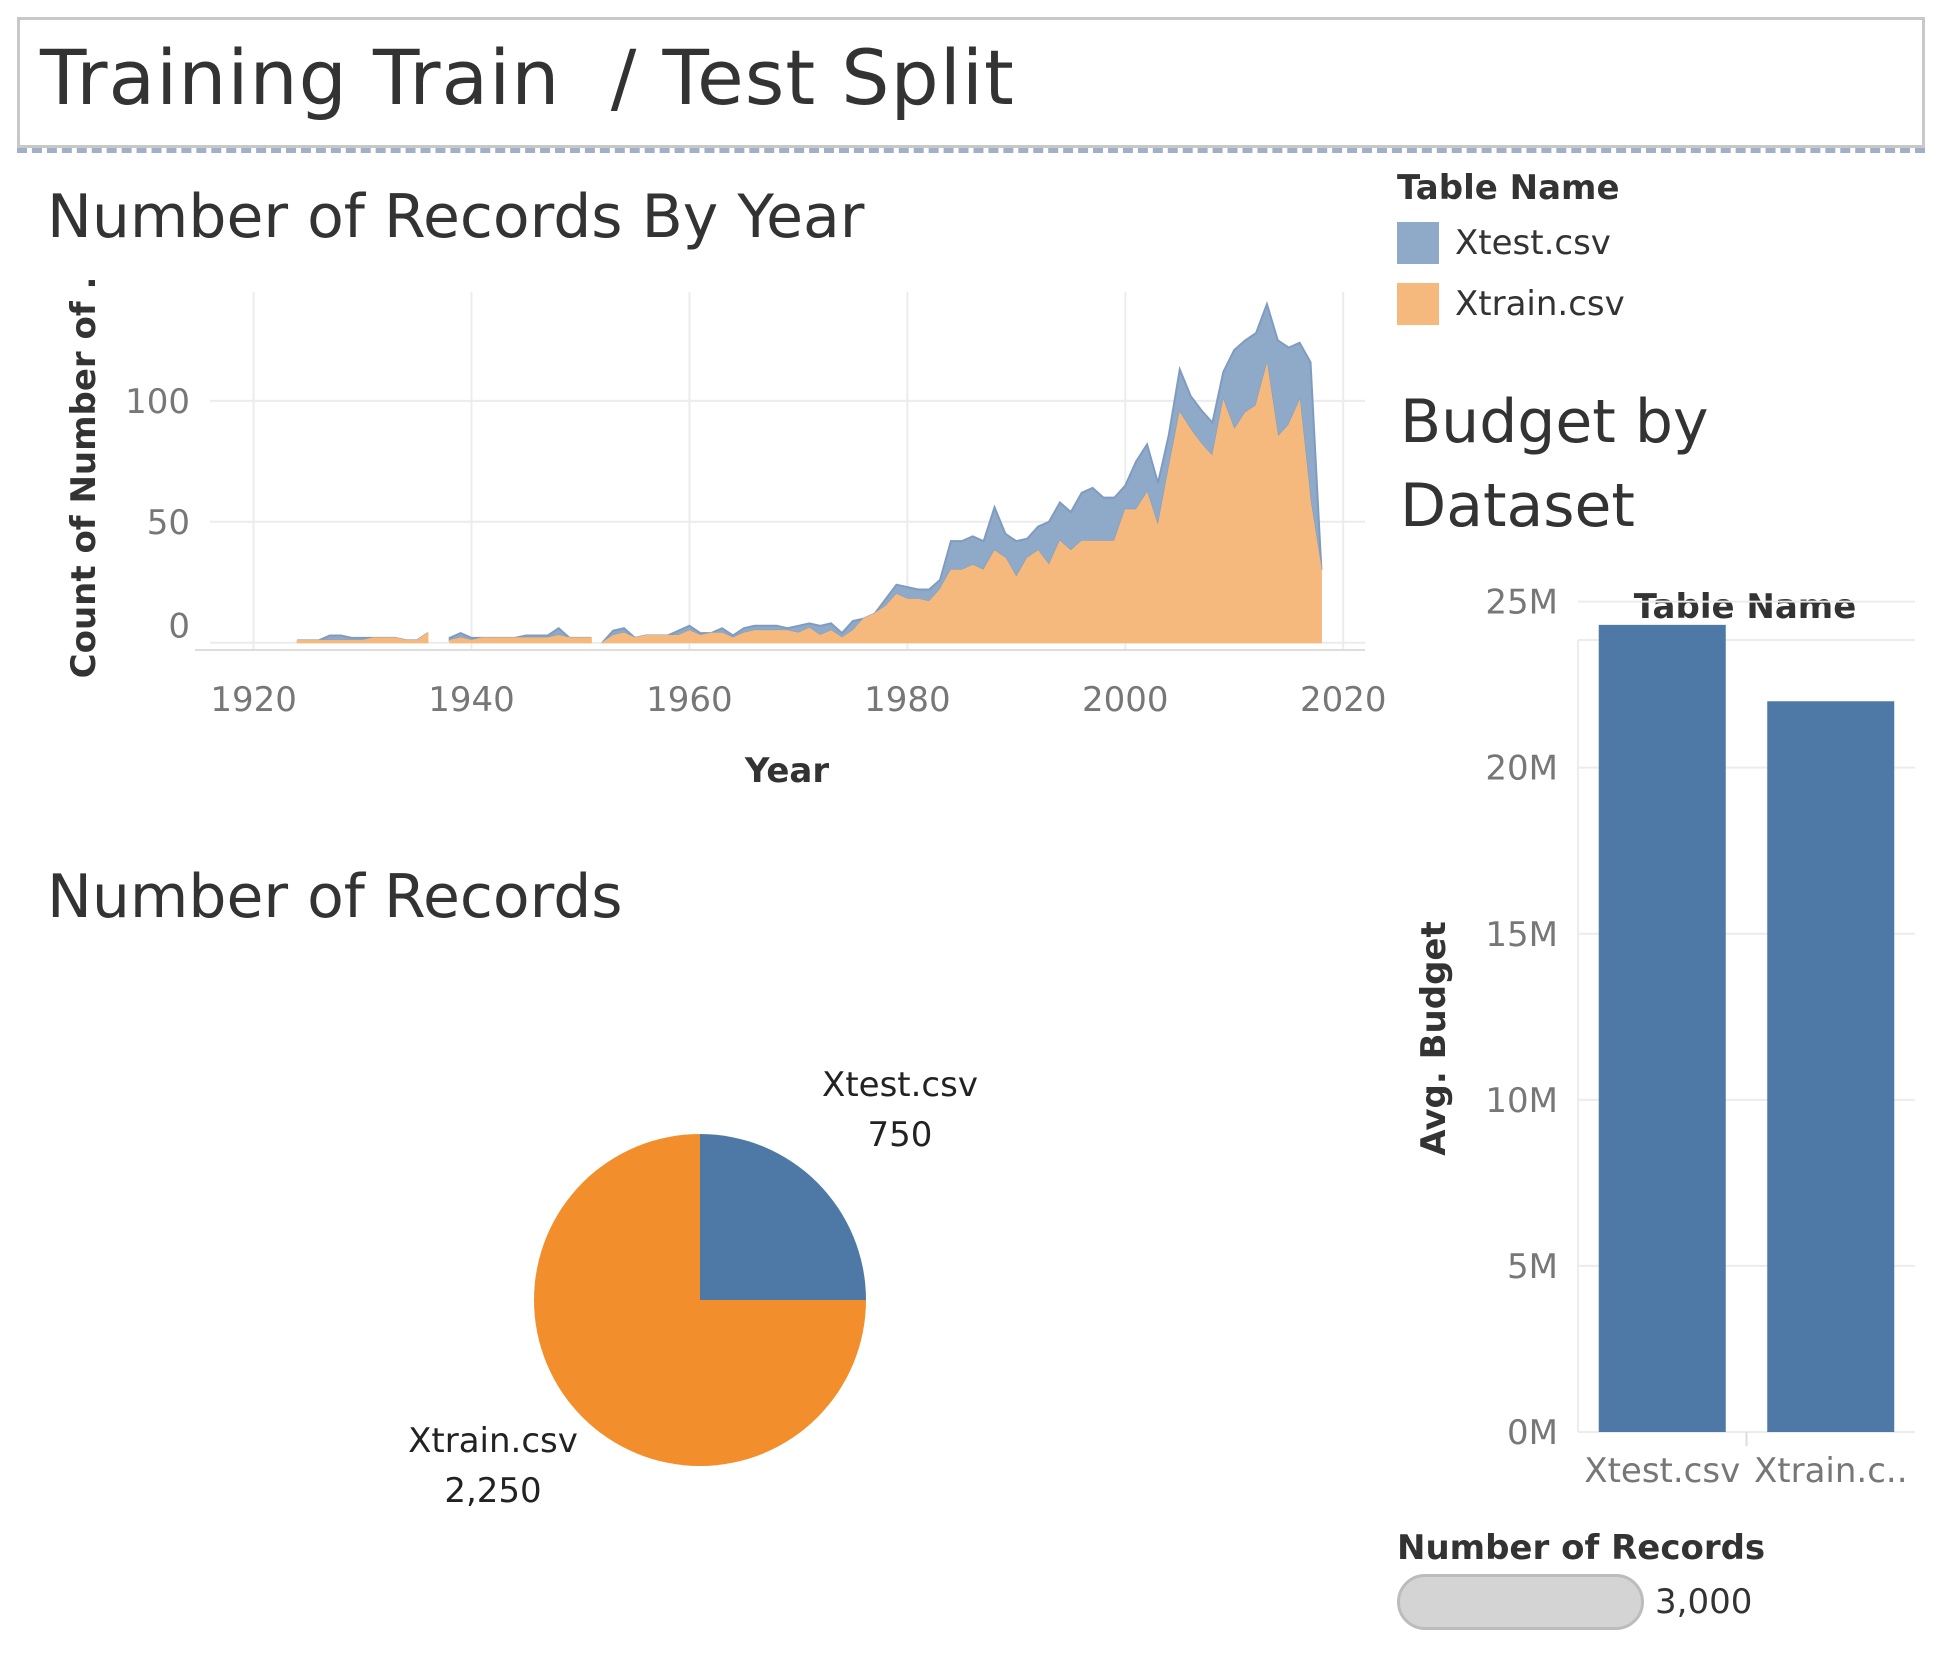  Describe the element at coordinates (1662, 1471) in the screenshot. I see `x-tick-label: Xtest.csv` at that location.